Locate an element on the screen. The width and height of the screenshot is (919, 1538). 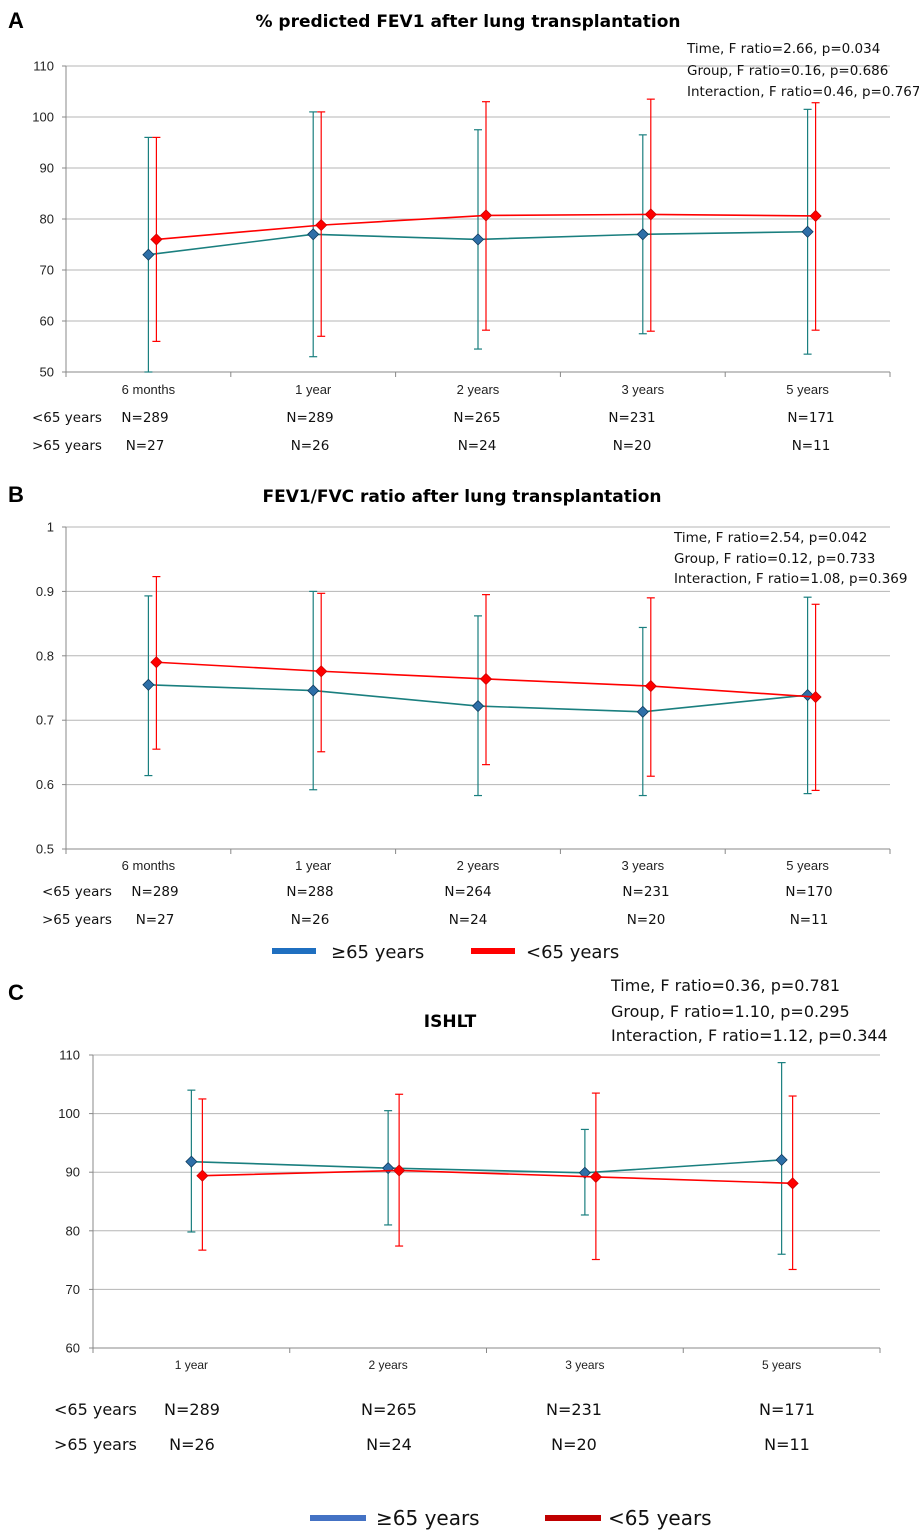
y-tick-label: 0.6 is located at coordinates (45, 784).